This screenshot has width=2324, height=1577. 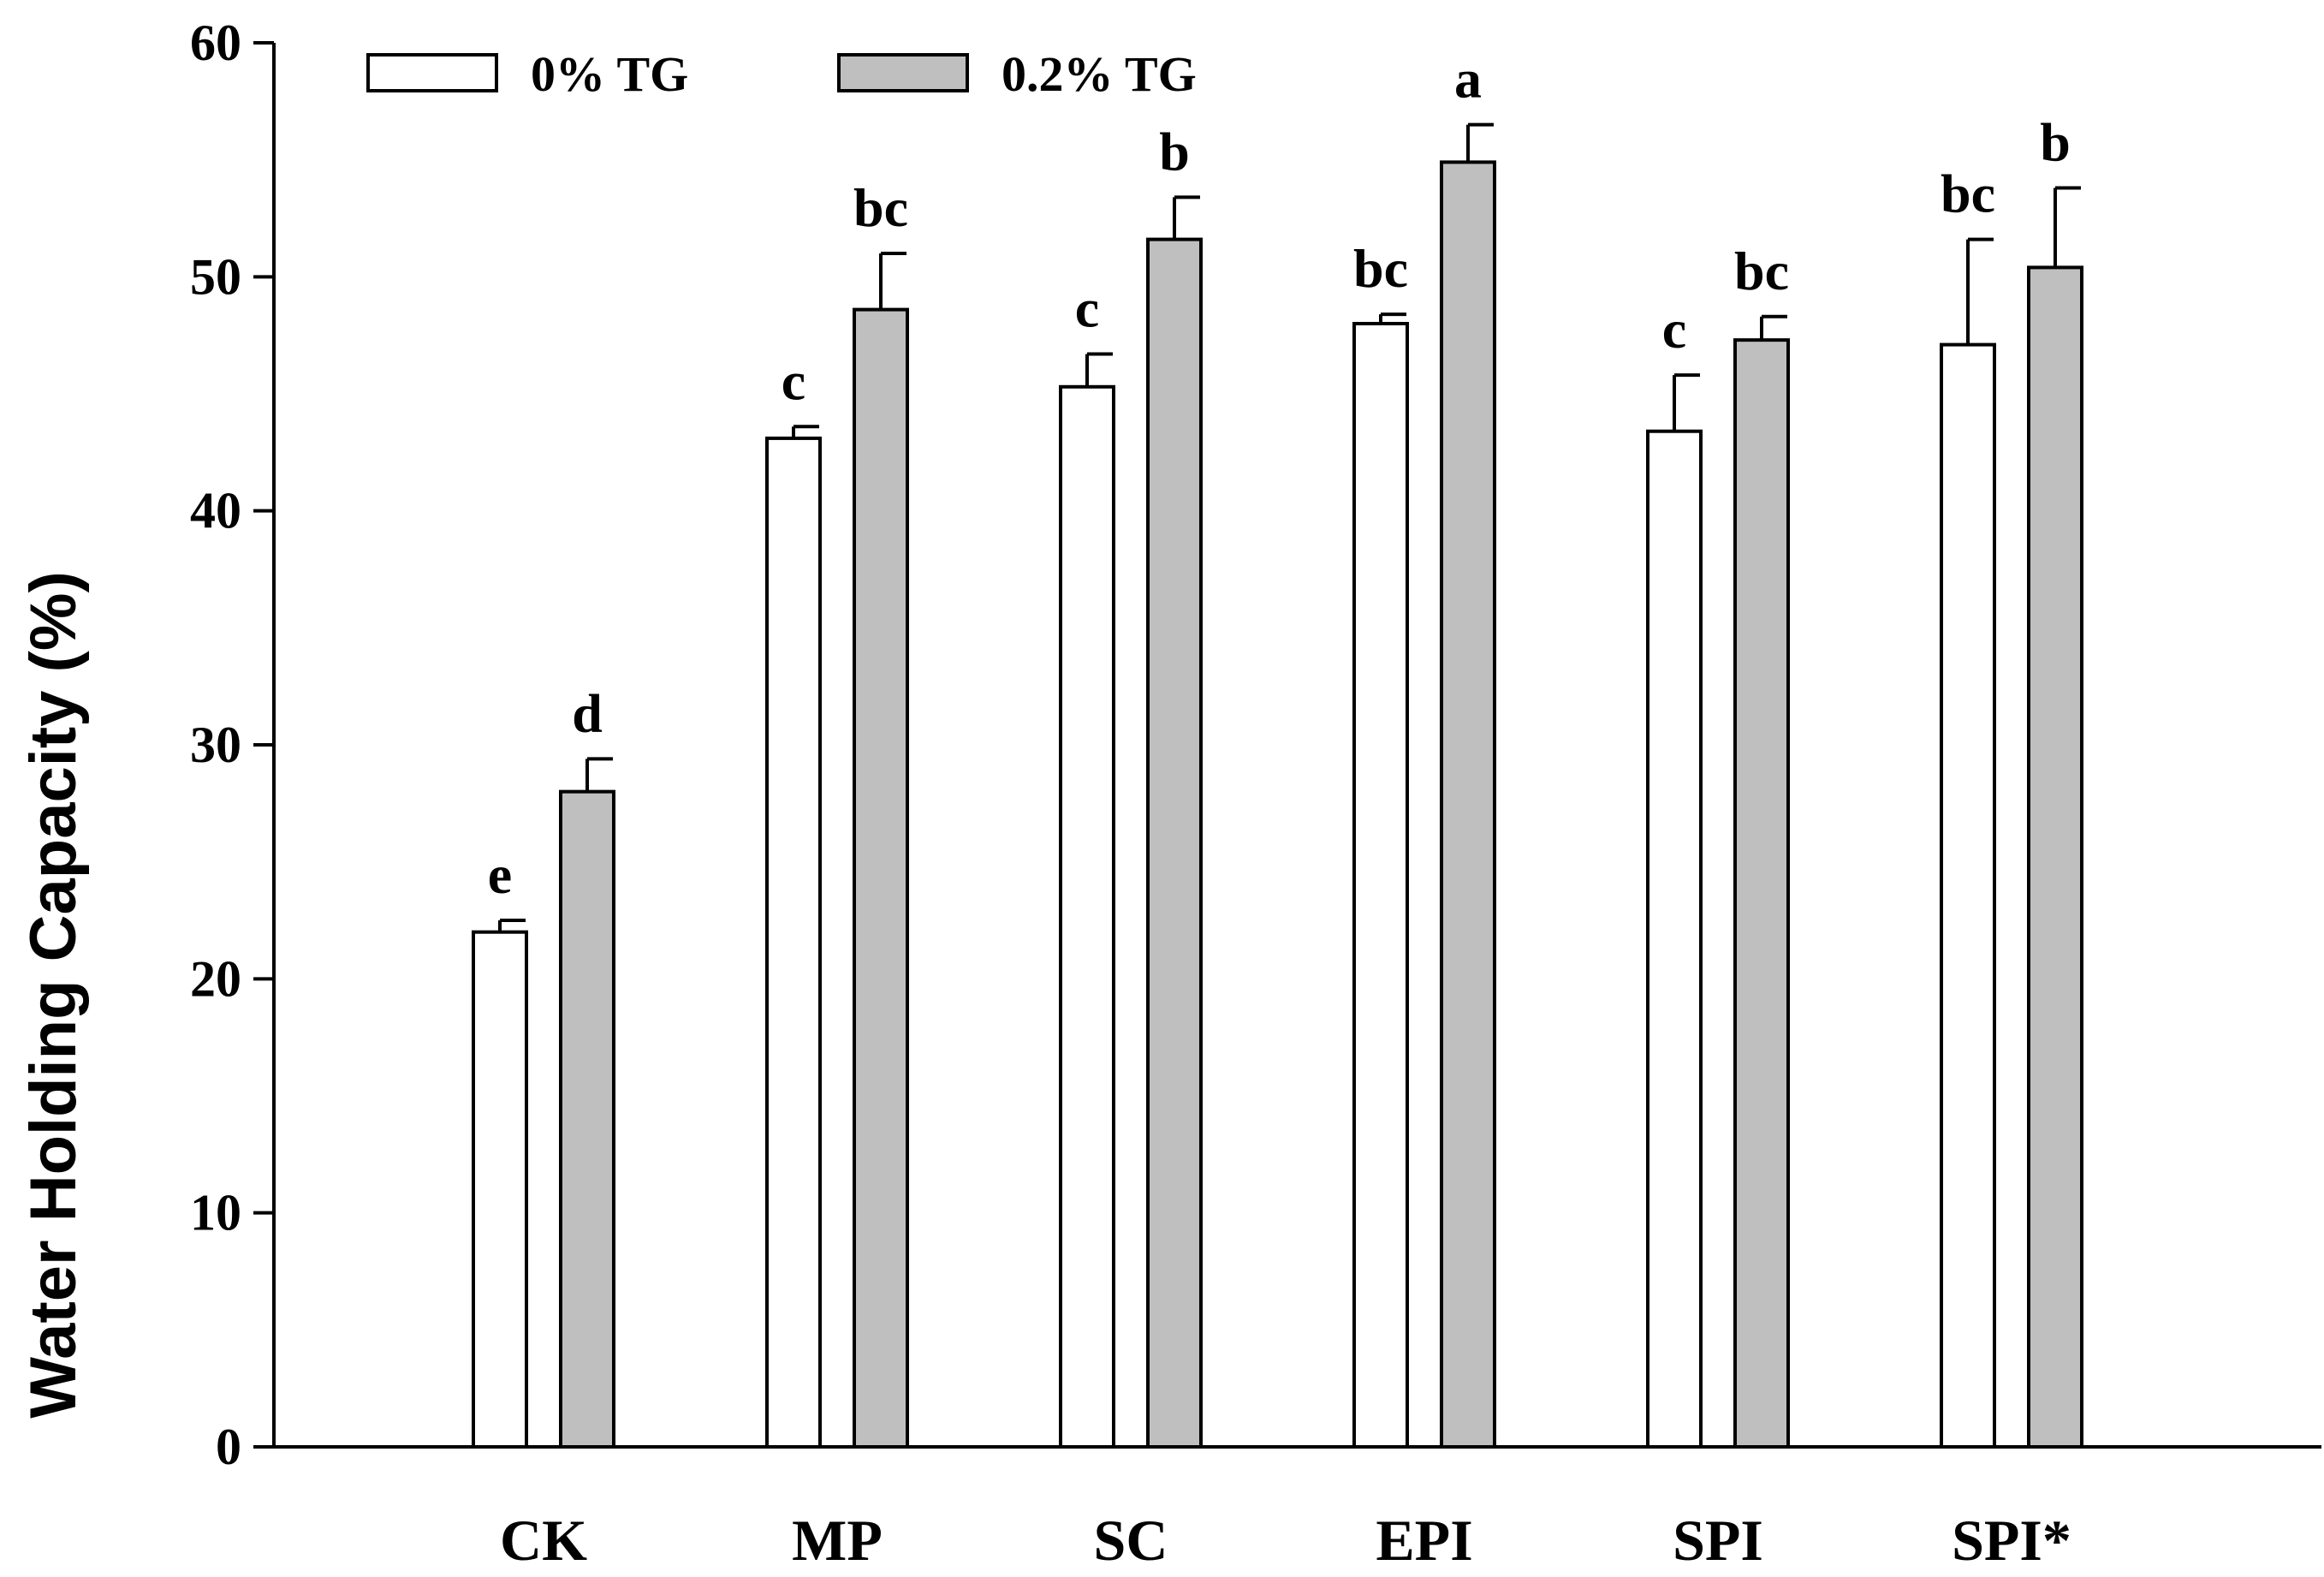 I want to click on y-axis-label: Water Holding Capacity (%), so click(x=53, y=994).